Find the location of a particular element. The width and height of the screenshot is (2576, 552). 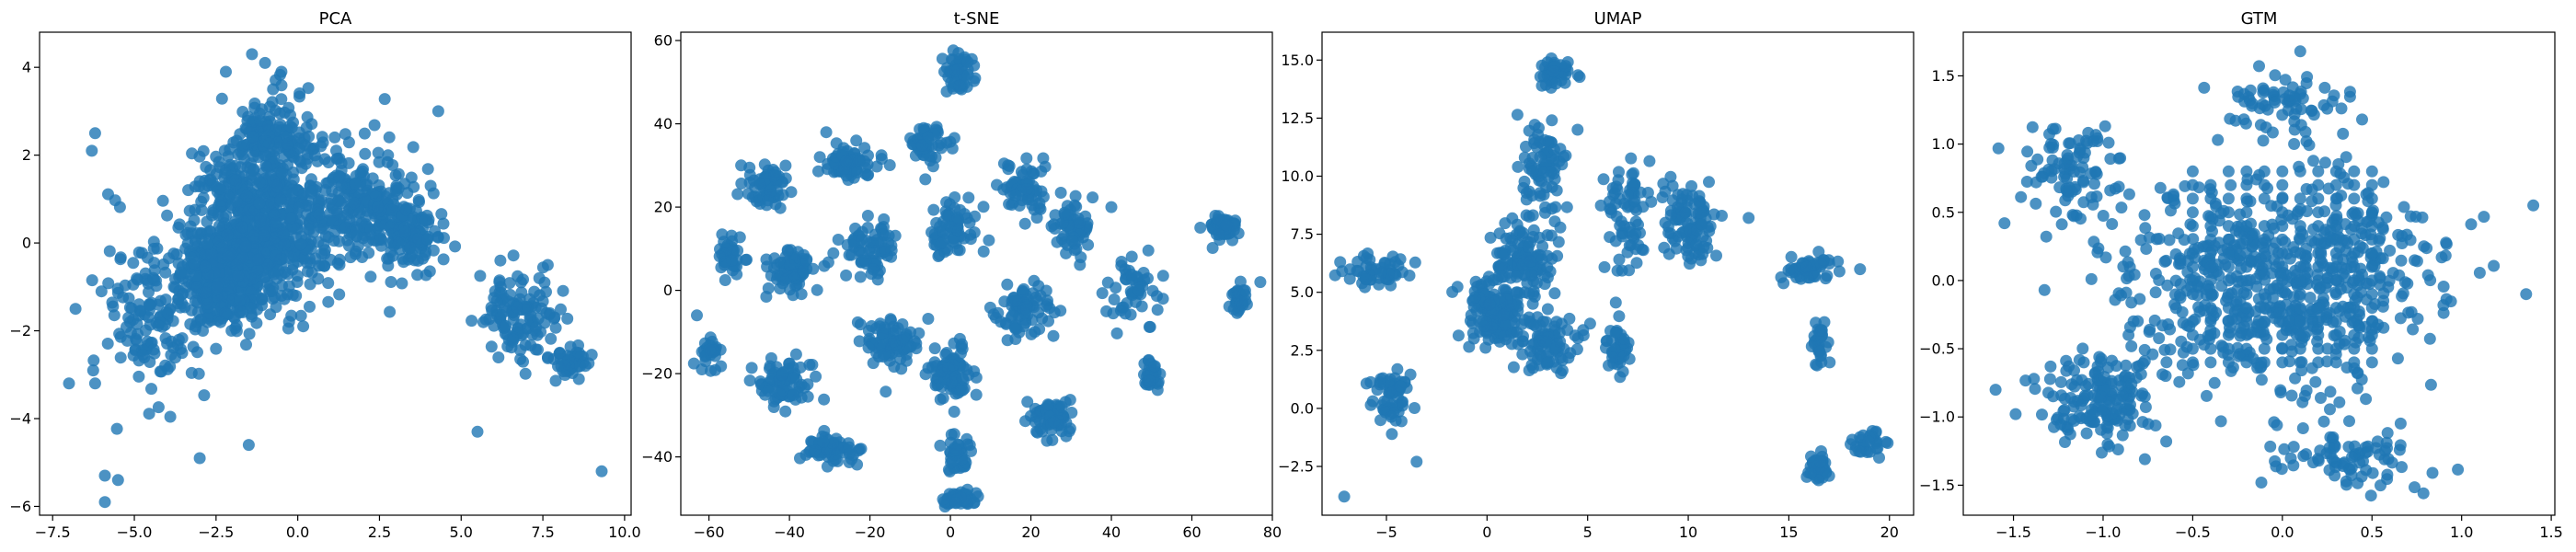

y-tick-label: 15.0 is located at coordinates (1297, 60).